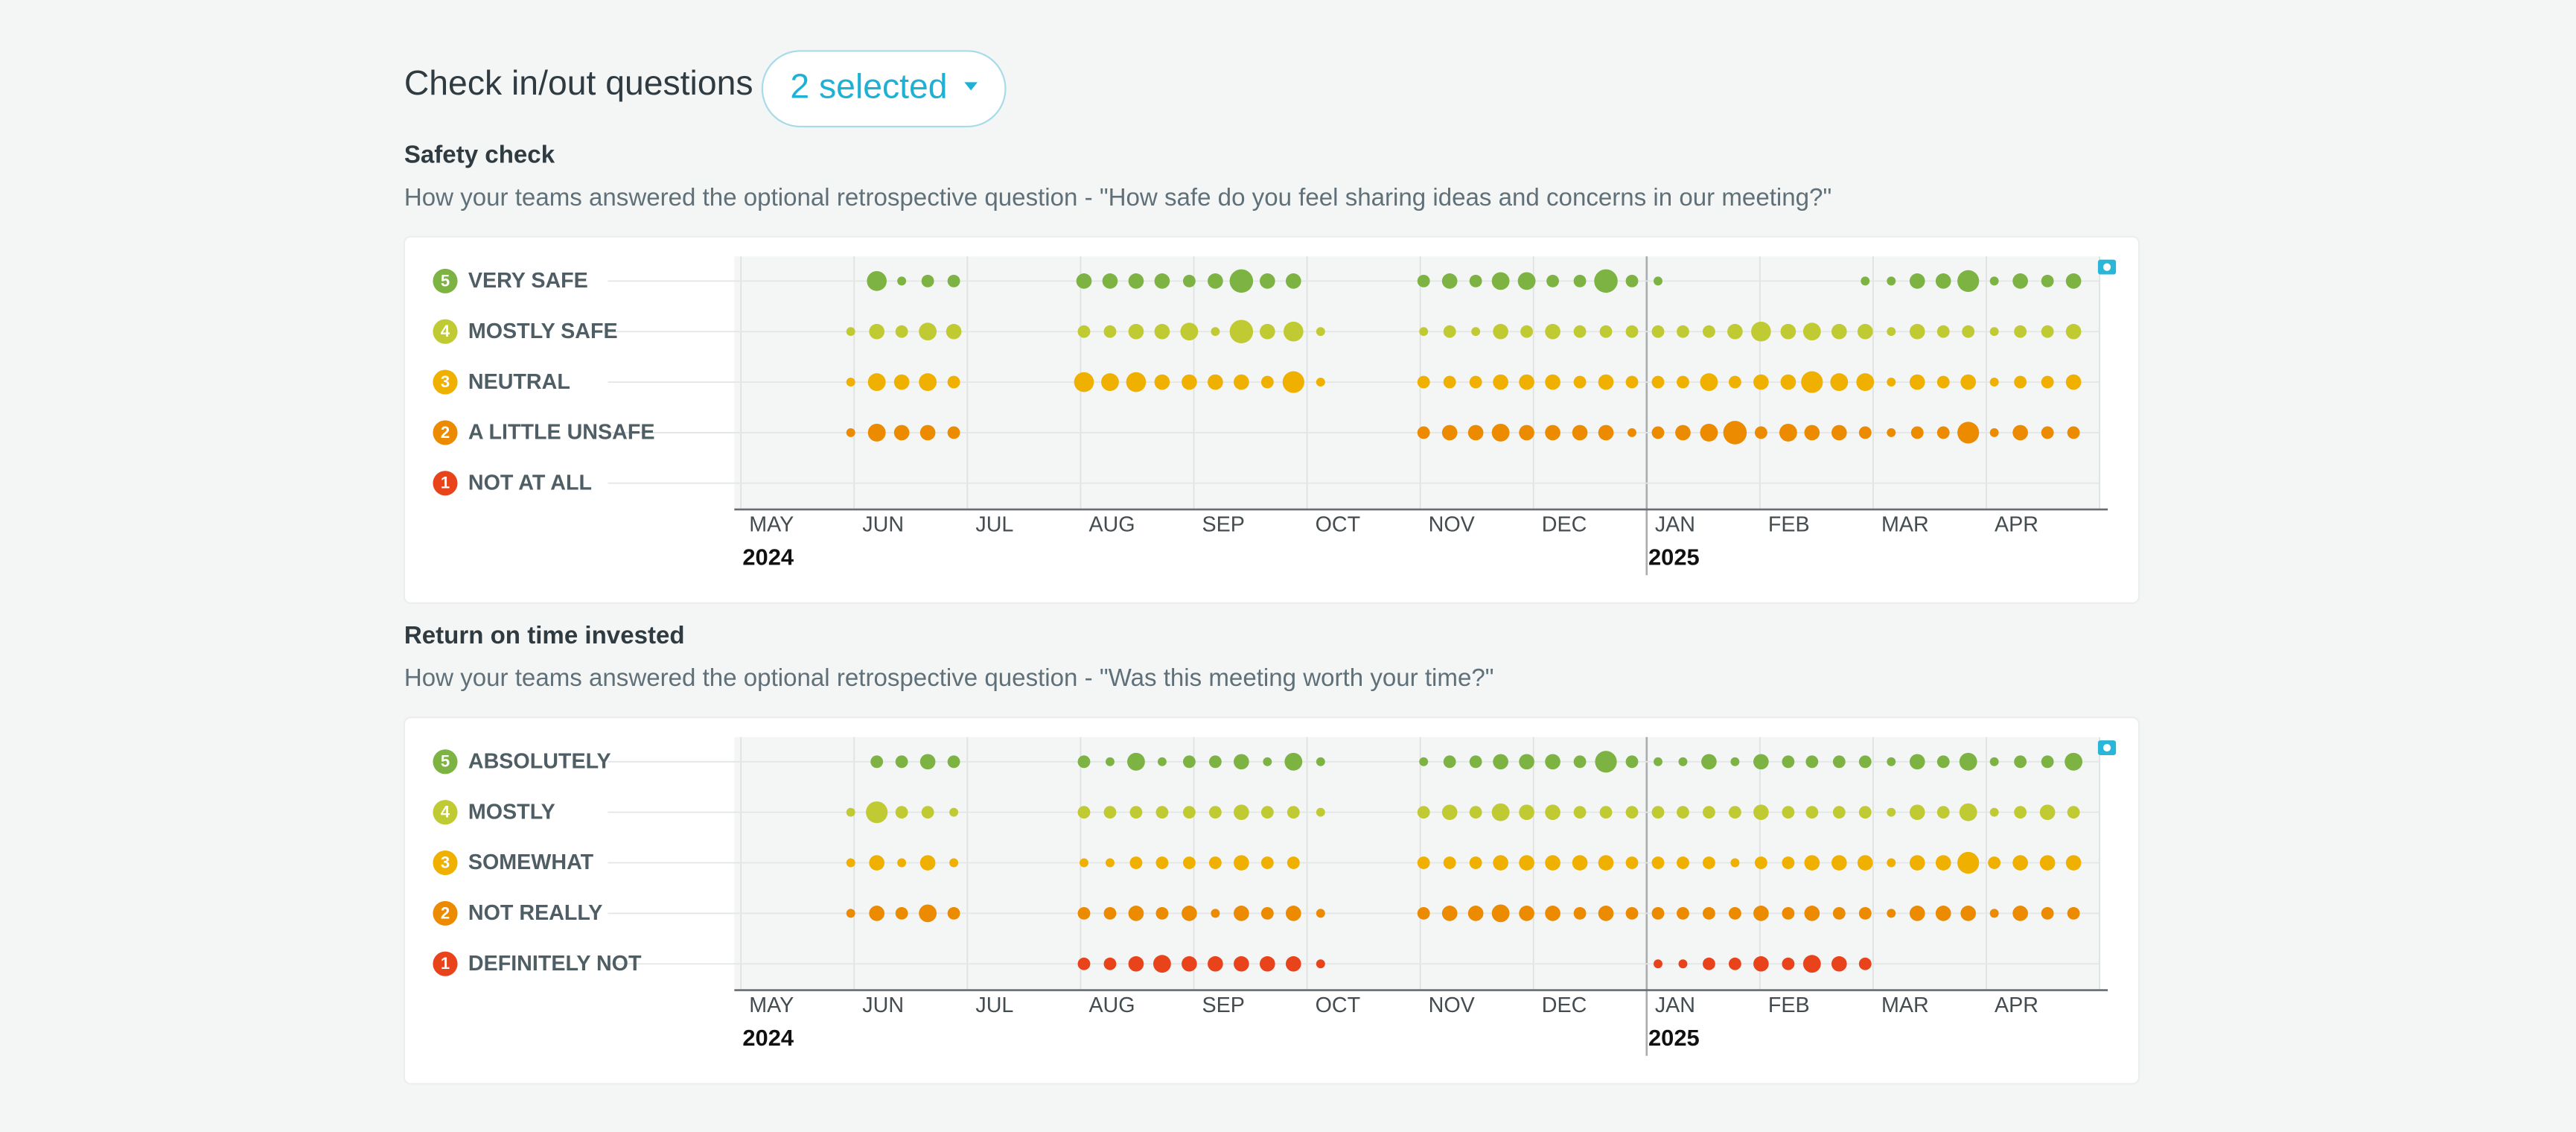  Describe the element at coordinates (868, 85) in the screenshot. I see `selector-label: 2 selected` at that location.